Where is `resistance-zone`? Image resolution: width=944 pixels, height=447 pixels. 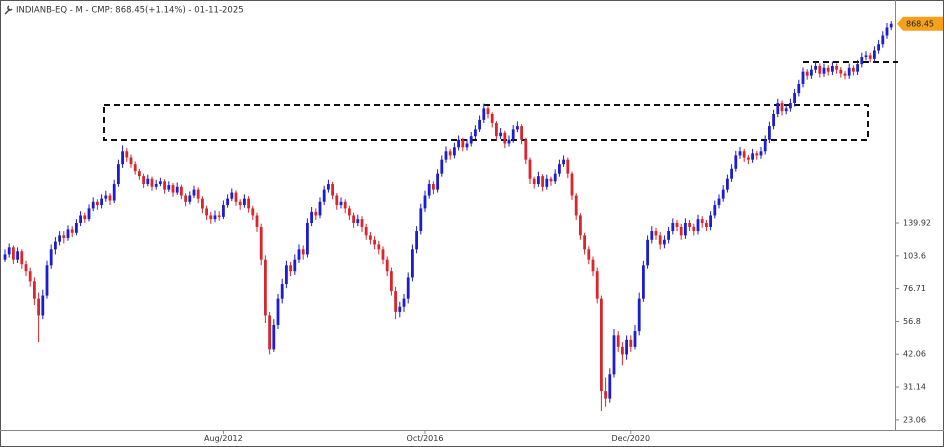
resistance-zone is located at coordinates (486, 122).